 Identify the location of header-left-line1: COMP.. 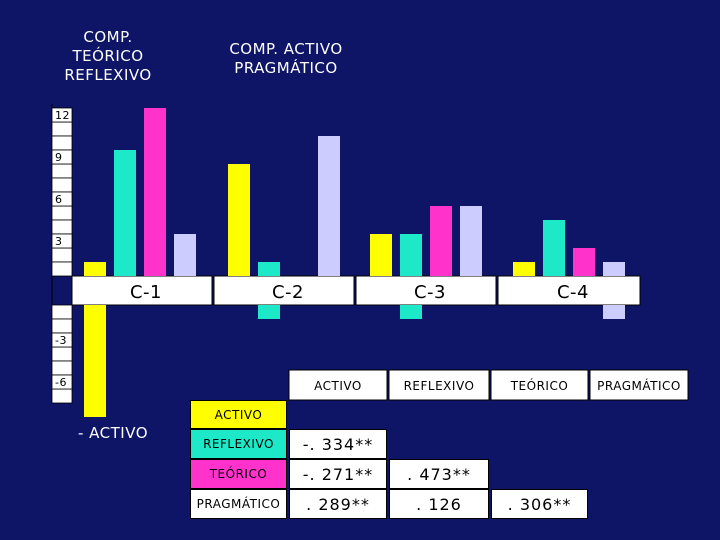
(108, 37).